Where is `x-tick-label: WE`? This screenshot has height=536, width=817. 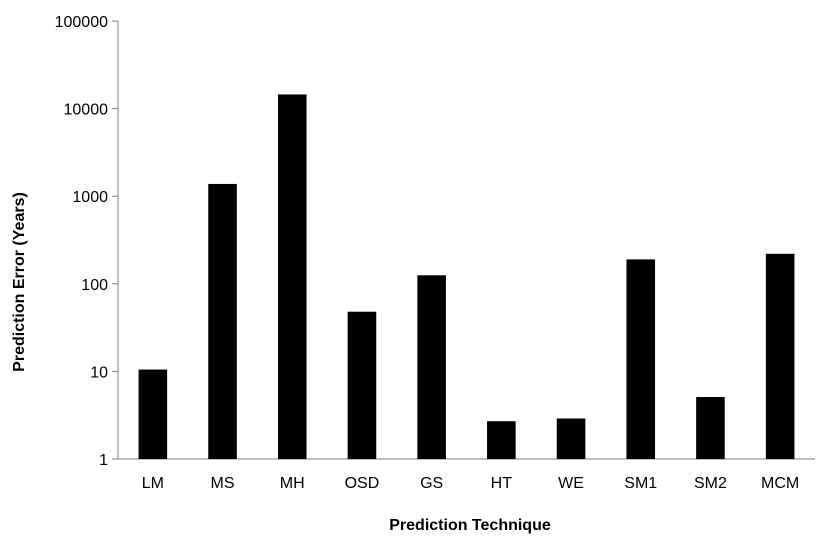 x-tick-label: WE is located at coordinates (571, 483).